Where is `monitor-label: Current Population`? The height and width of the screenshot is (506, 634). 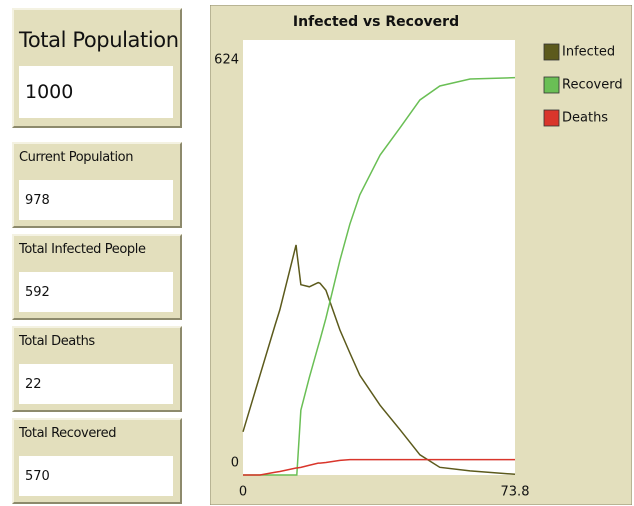 monitor-label: Current Population is located at coordinates (76, 157).